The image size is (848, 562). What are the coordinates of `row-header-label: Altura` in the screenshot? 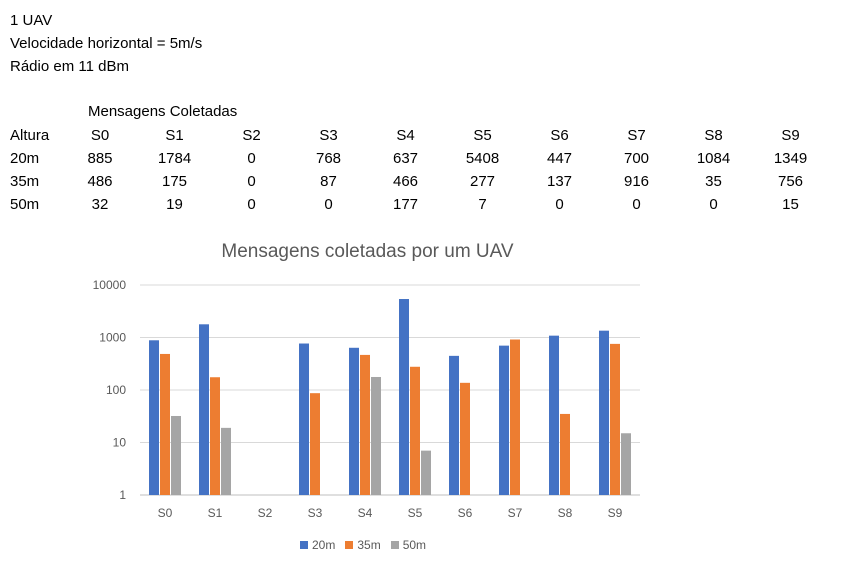 It's located at (30, 135).